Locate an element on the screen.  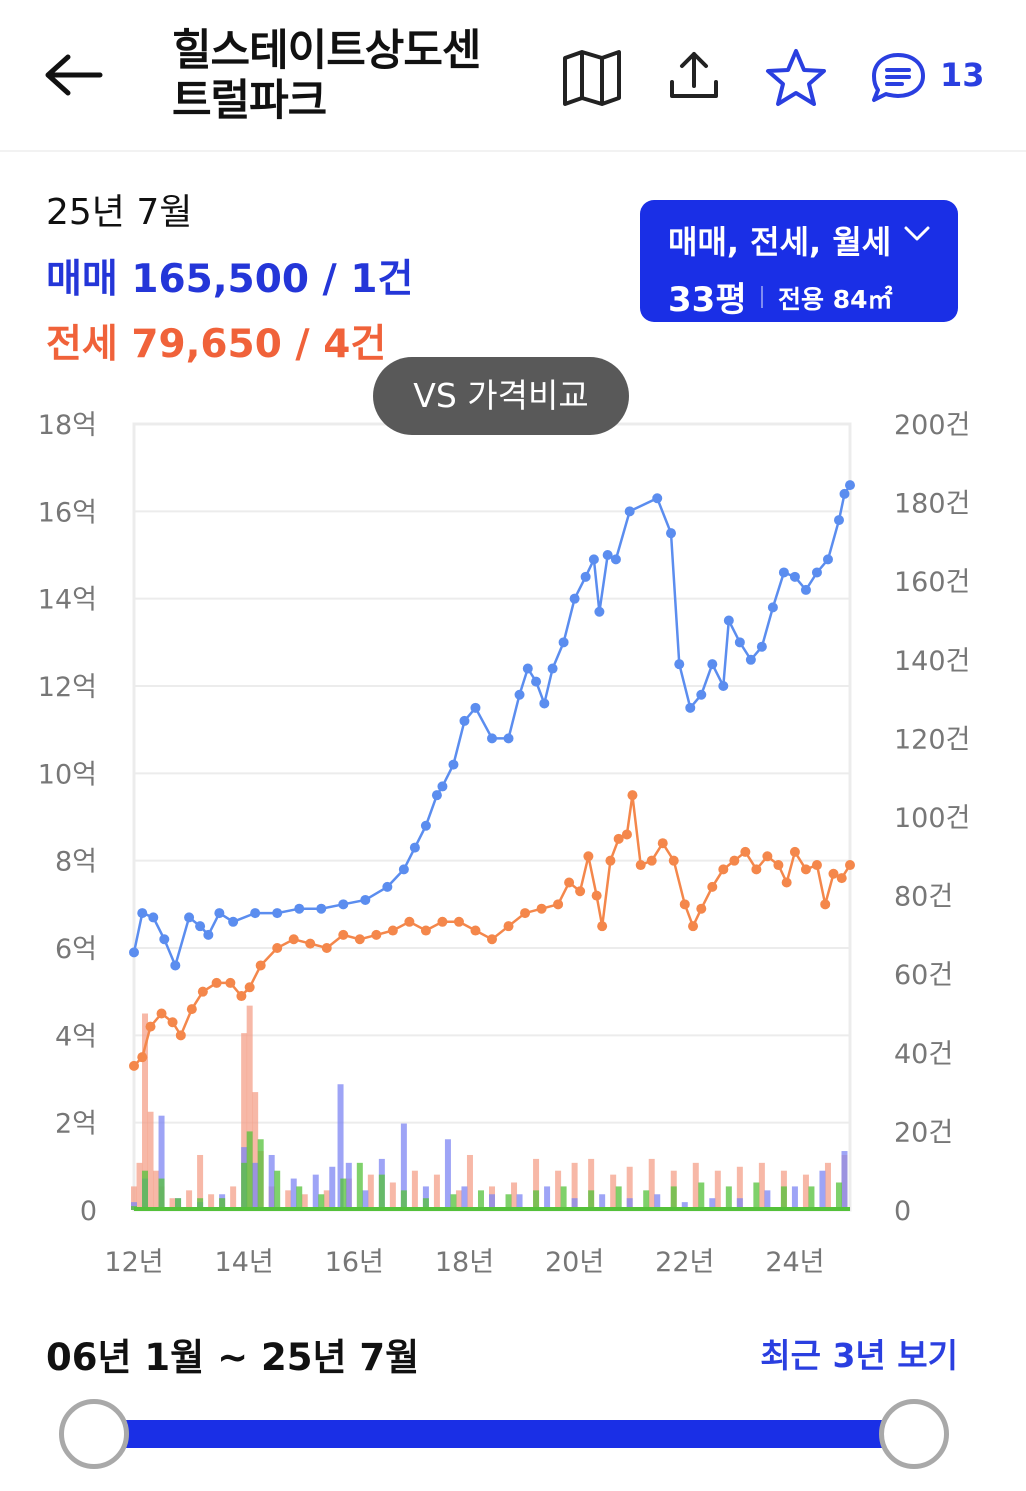
y-tick-label-right: 200건 is located at coordinates (932, 425).